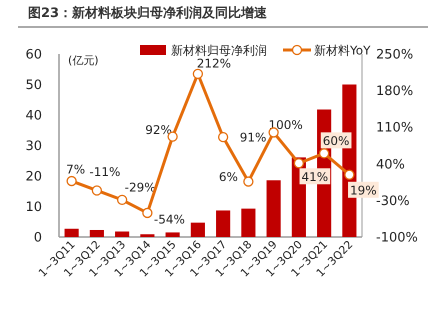 The image size is (428, 334). What do you see at coordinates (219, 51) in the screenshot?
I see `legend-label: 新材料归母净利润` at bounding box center [219, 51].